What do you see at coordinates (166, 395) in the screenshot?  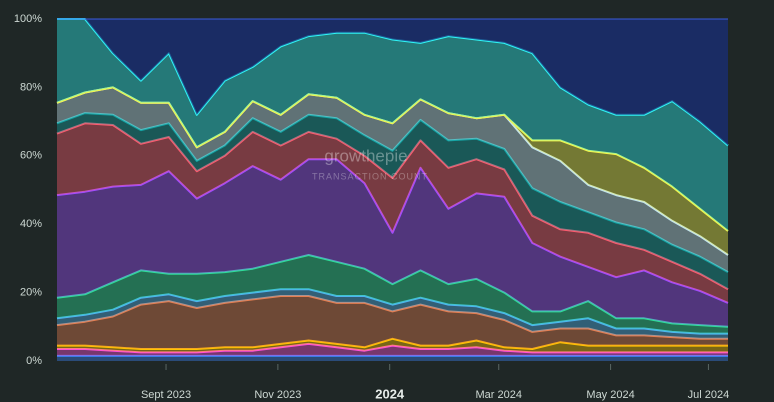 I see `x-tick-label: Sept 2023` at bounding box center [166, 395].